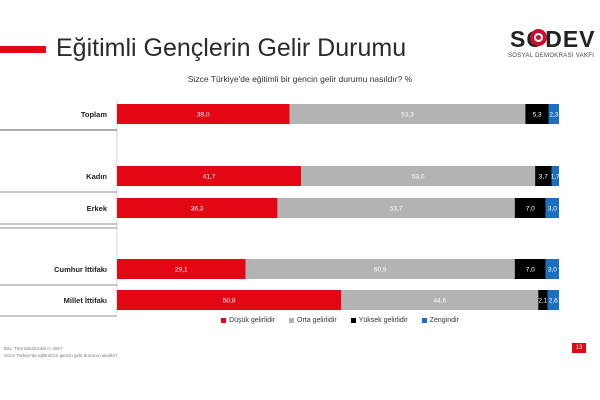  I want to click on legend-label-orta: Orta gelirlidir, so click(317, 320).